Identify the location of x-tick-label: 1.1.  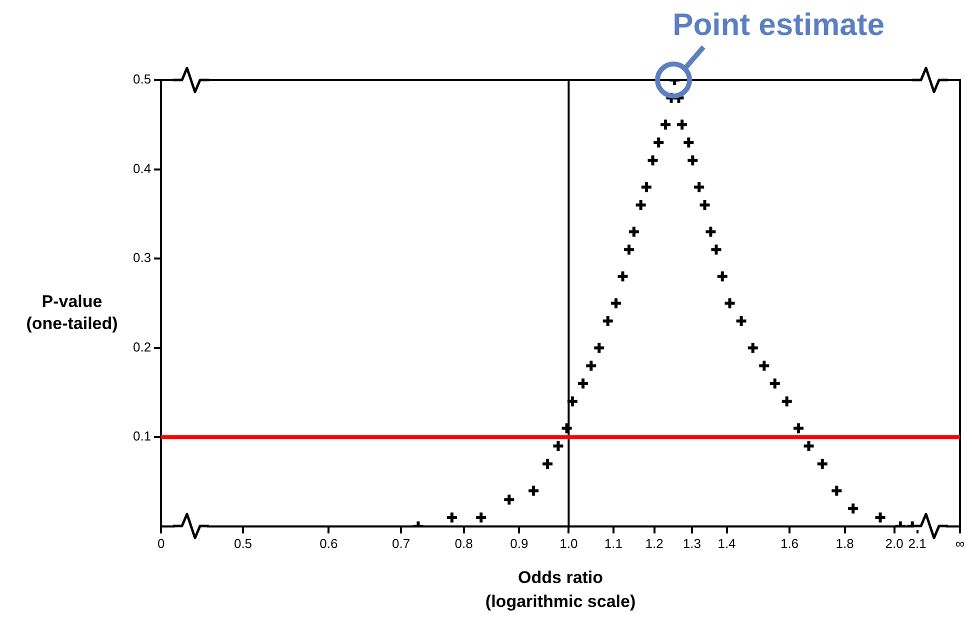
(613, 543).